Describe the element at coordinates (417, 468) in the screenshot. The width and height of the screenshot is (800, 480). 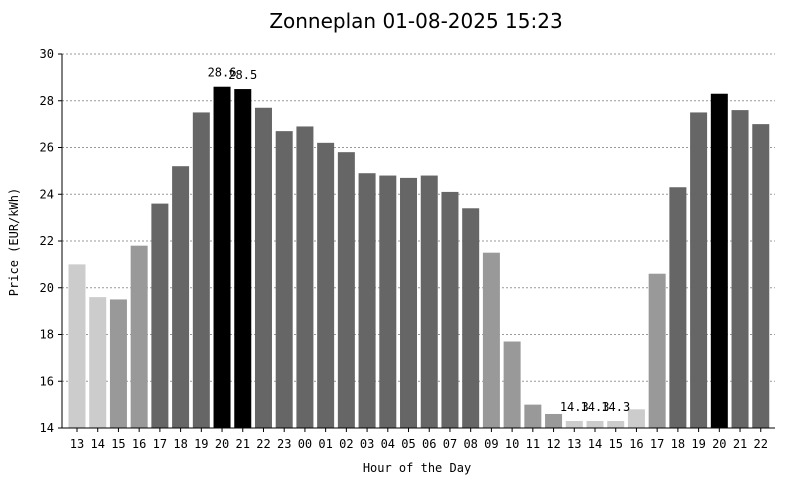
I see `x-axis-label: Hour of the Day` at that location.